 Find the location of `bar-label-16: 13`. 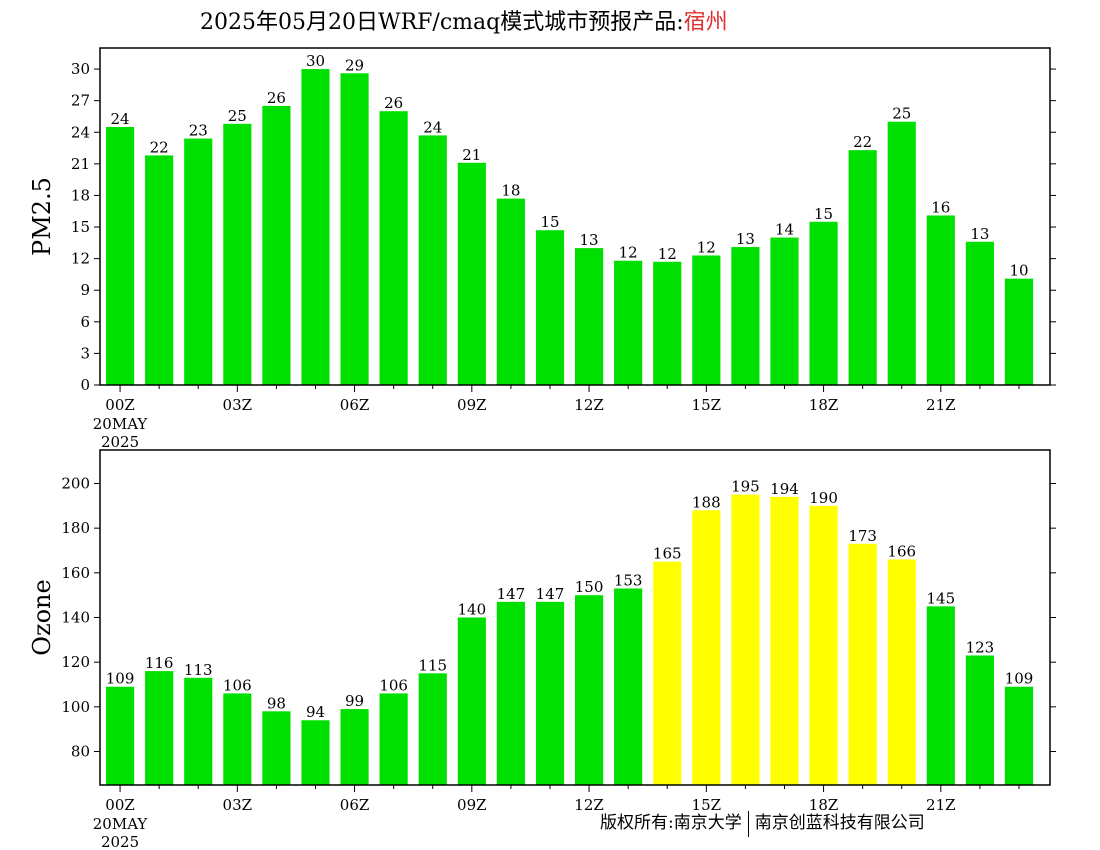

bar-label-16: 13 is located at coordinates (745, 239).